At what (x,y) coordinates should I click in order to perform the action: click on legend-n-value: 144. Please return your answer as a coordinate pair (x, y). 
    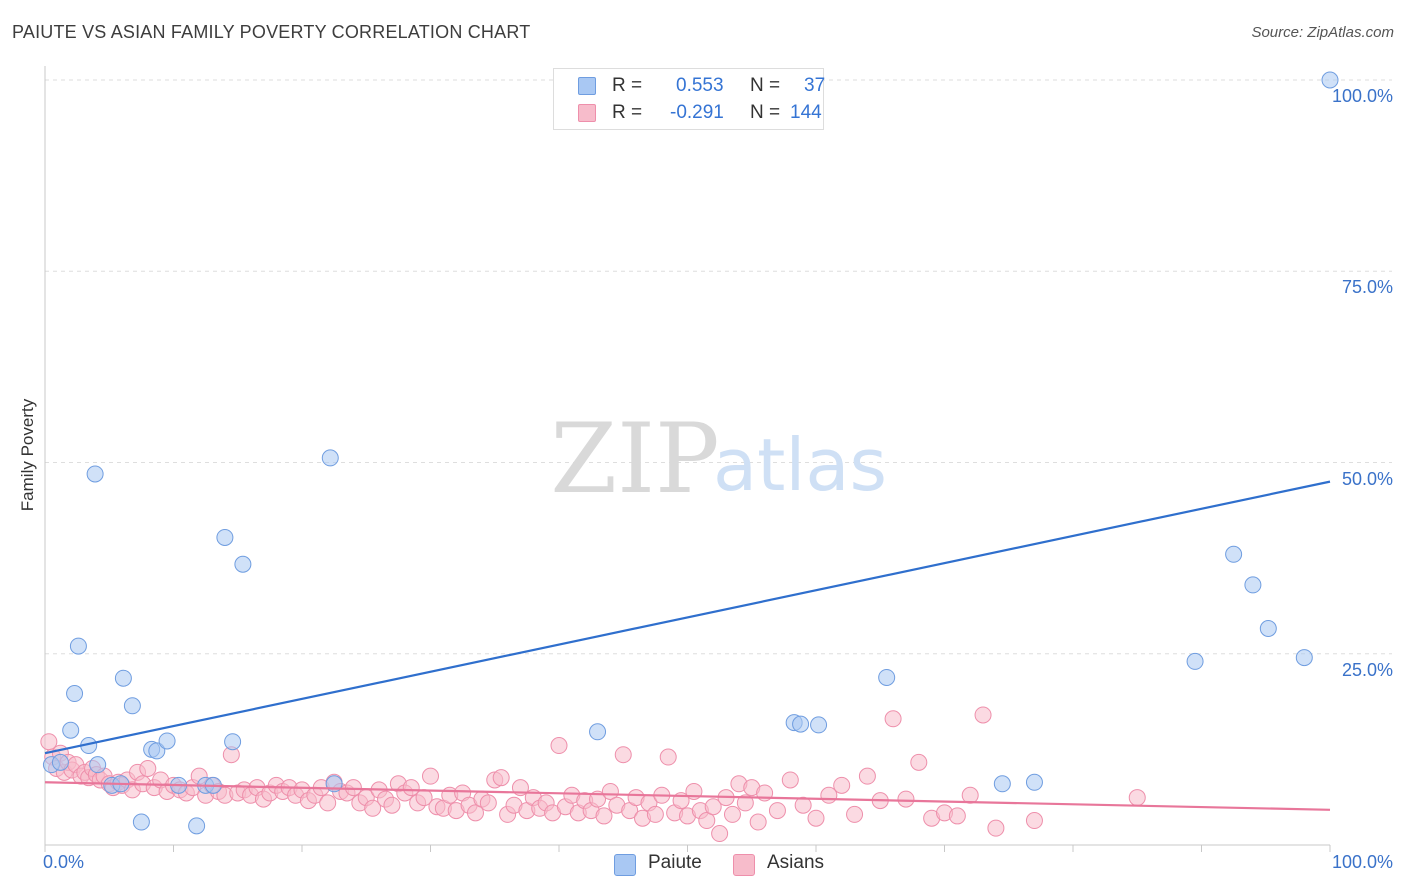
    Looking at the image, I should click on (806, 112).